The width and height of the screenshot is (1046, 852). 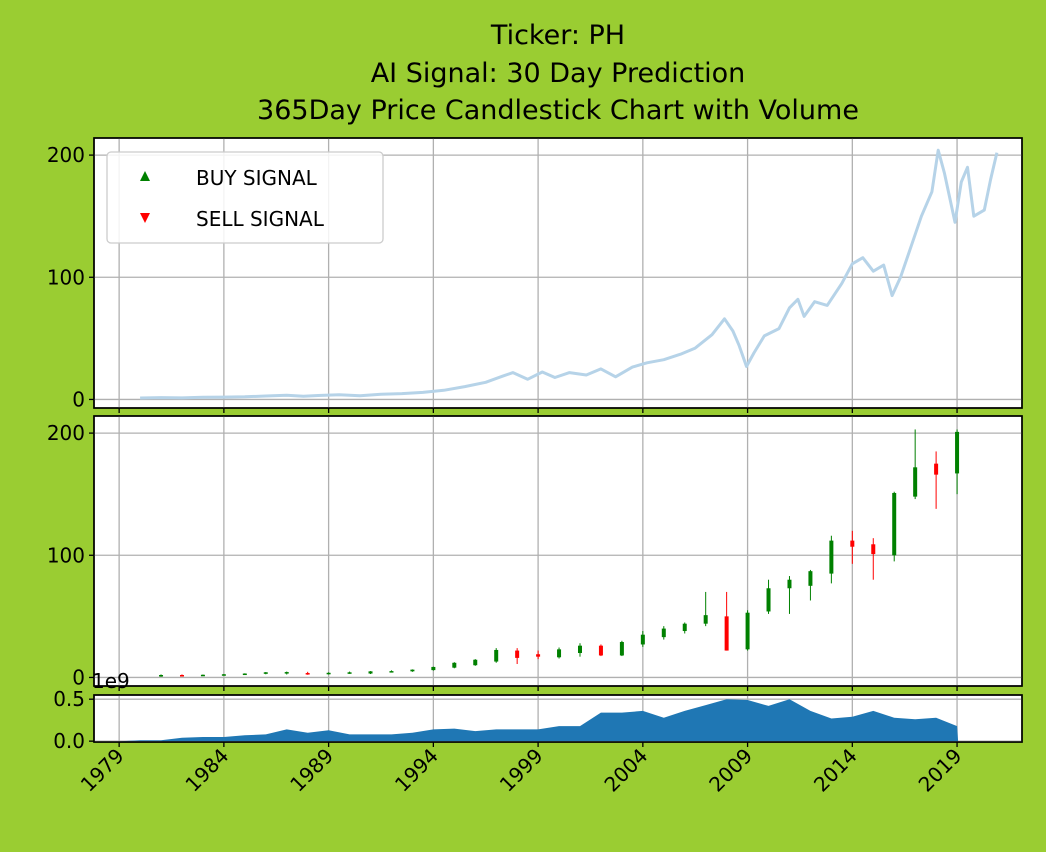 What do you see at coordinates (66, 277) in the screenshot?
I see `price-y-tick-label: 100` at bounding box center [66, 277].